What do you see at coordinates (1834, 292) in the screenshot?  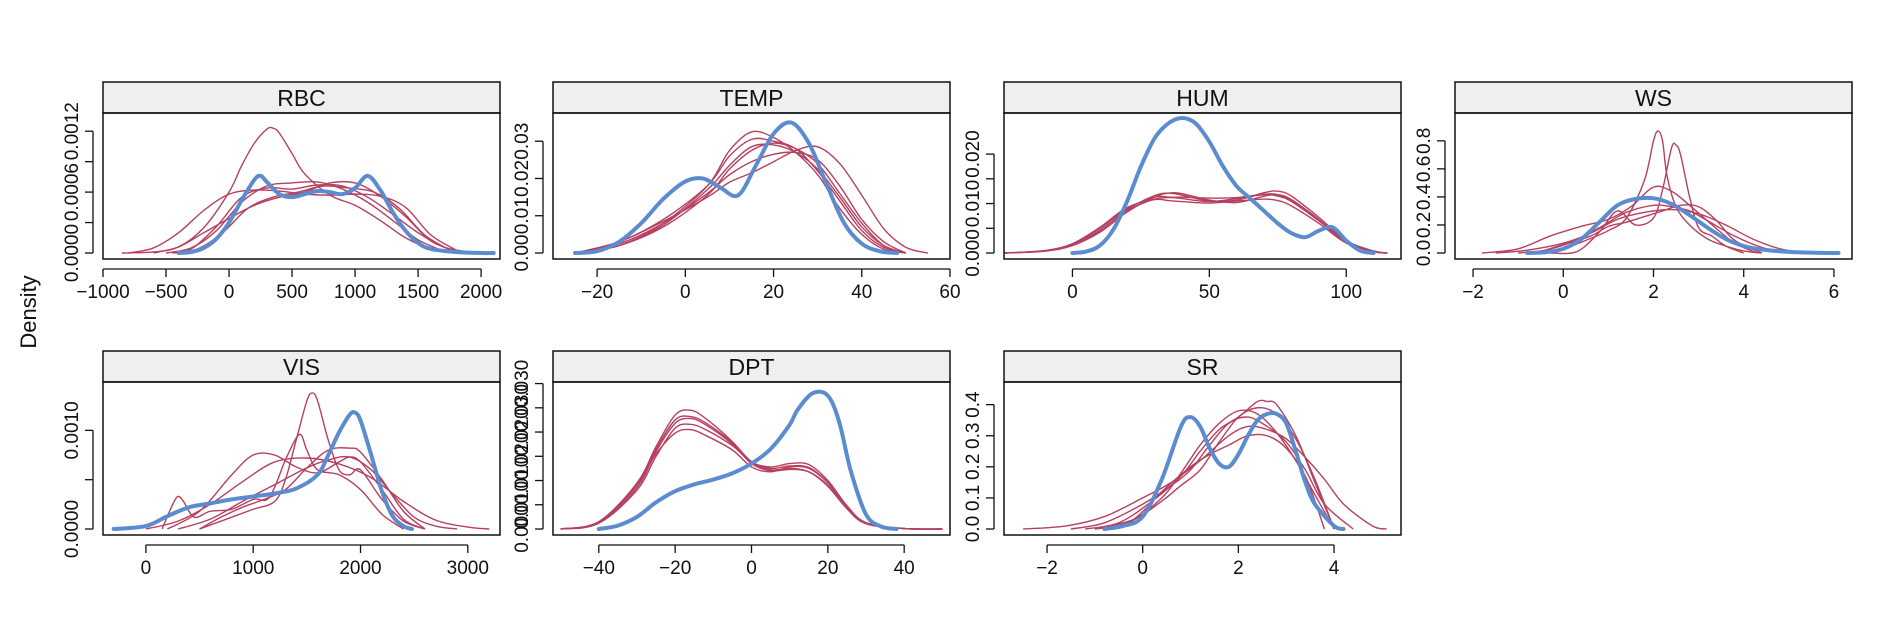 I see `x-tick-label: 6` at bounding box center [1834, 292].